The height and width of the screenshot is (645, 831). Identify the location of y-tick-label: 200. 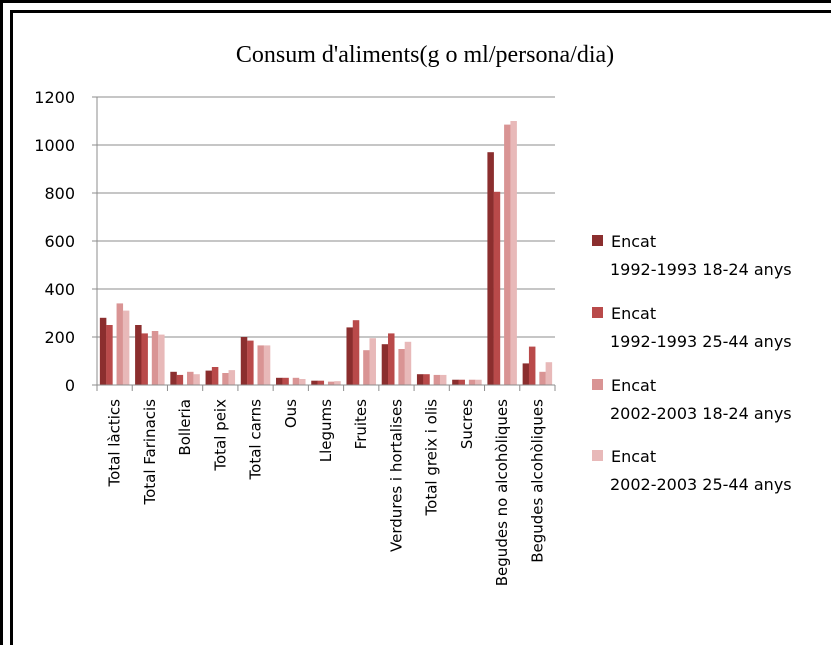
(59, 337).